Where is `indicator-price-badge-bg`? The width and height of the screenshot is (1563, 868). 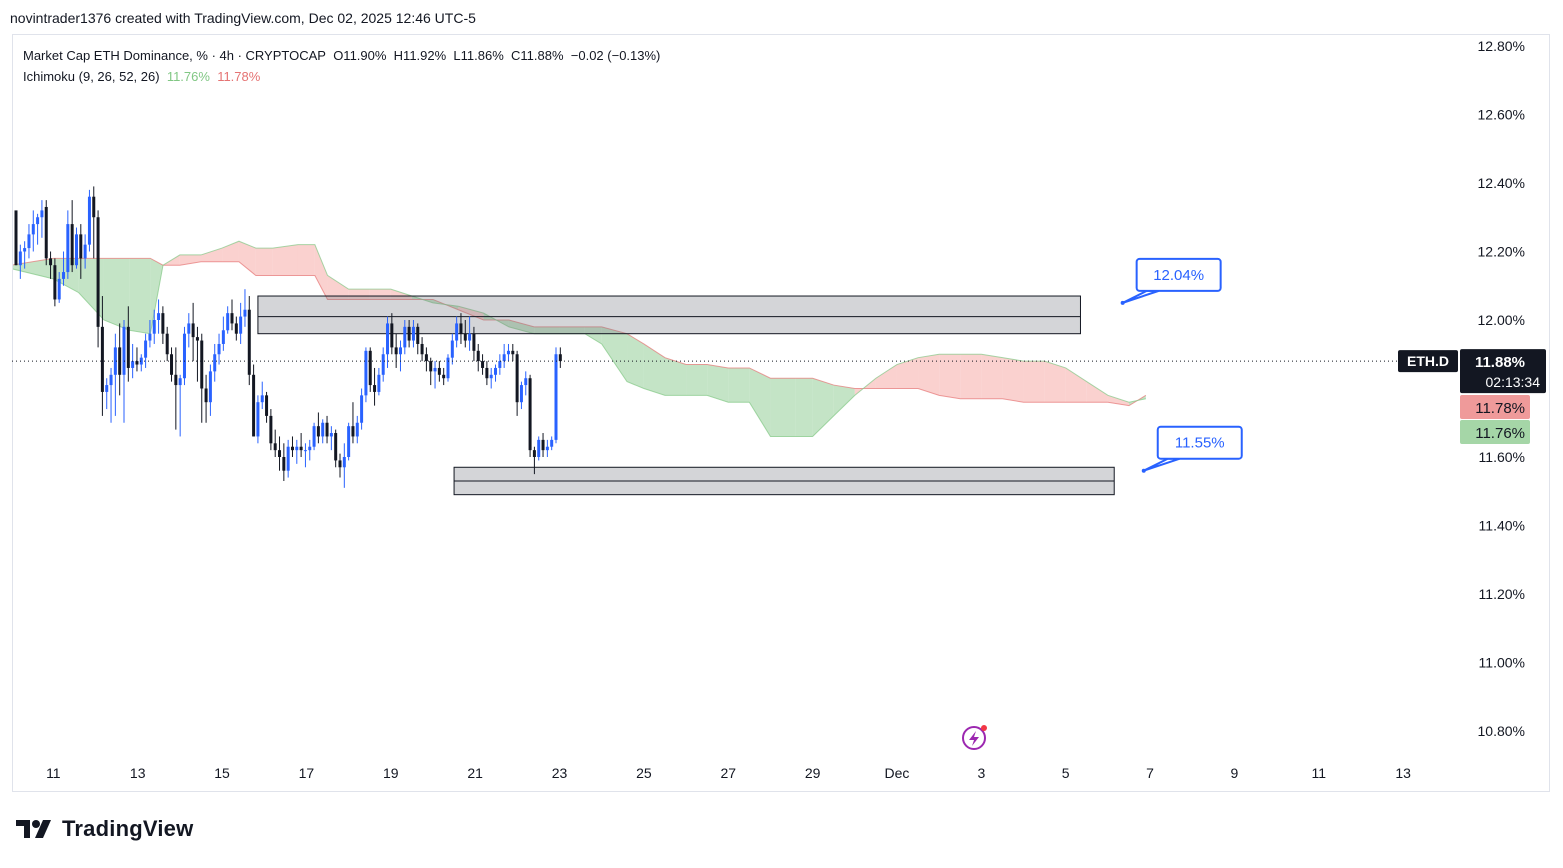 indicator-price-badge-bg is located at coordinates (1495, 432).